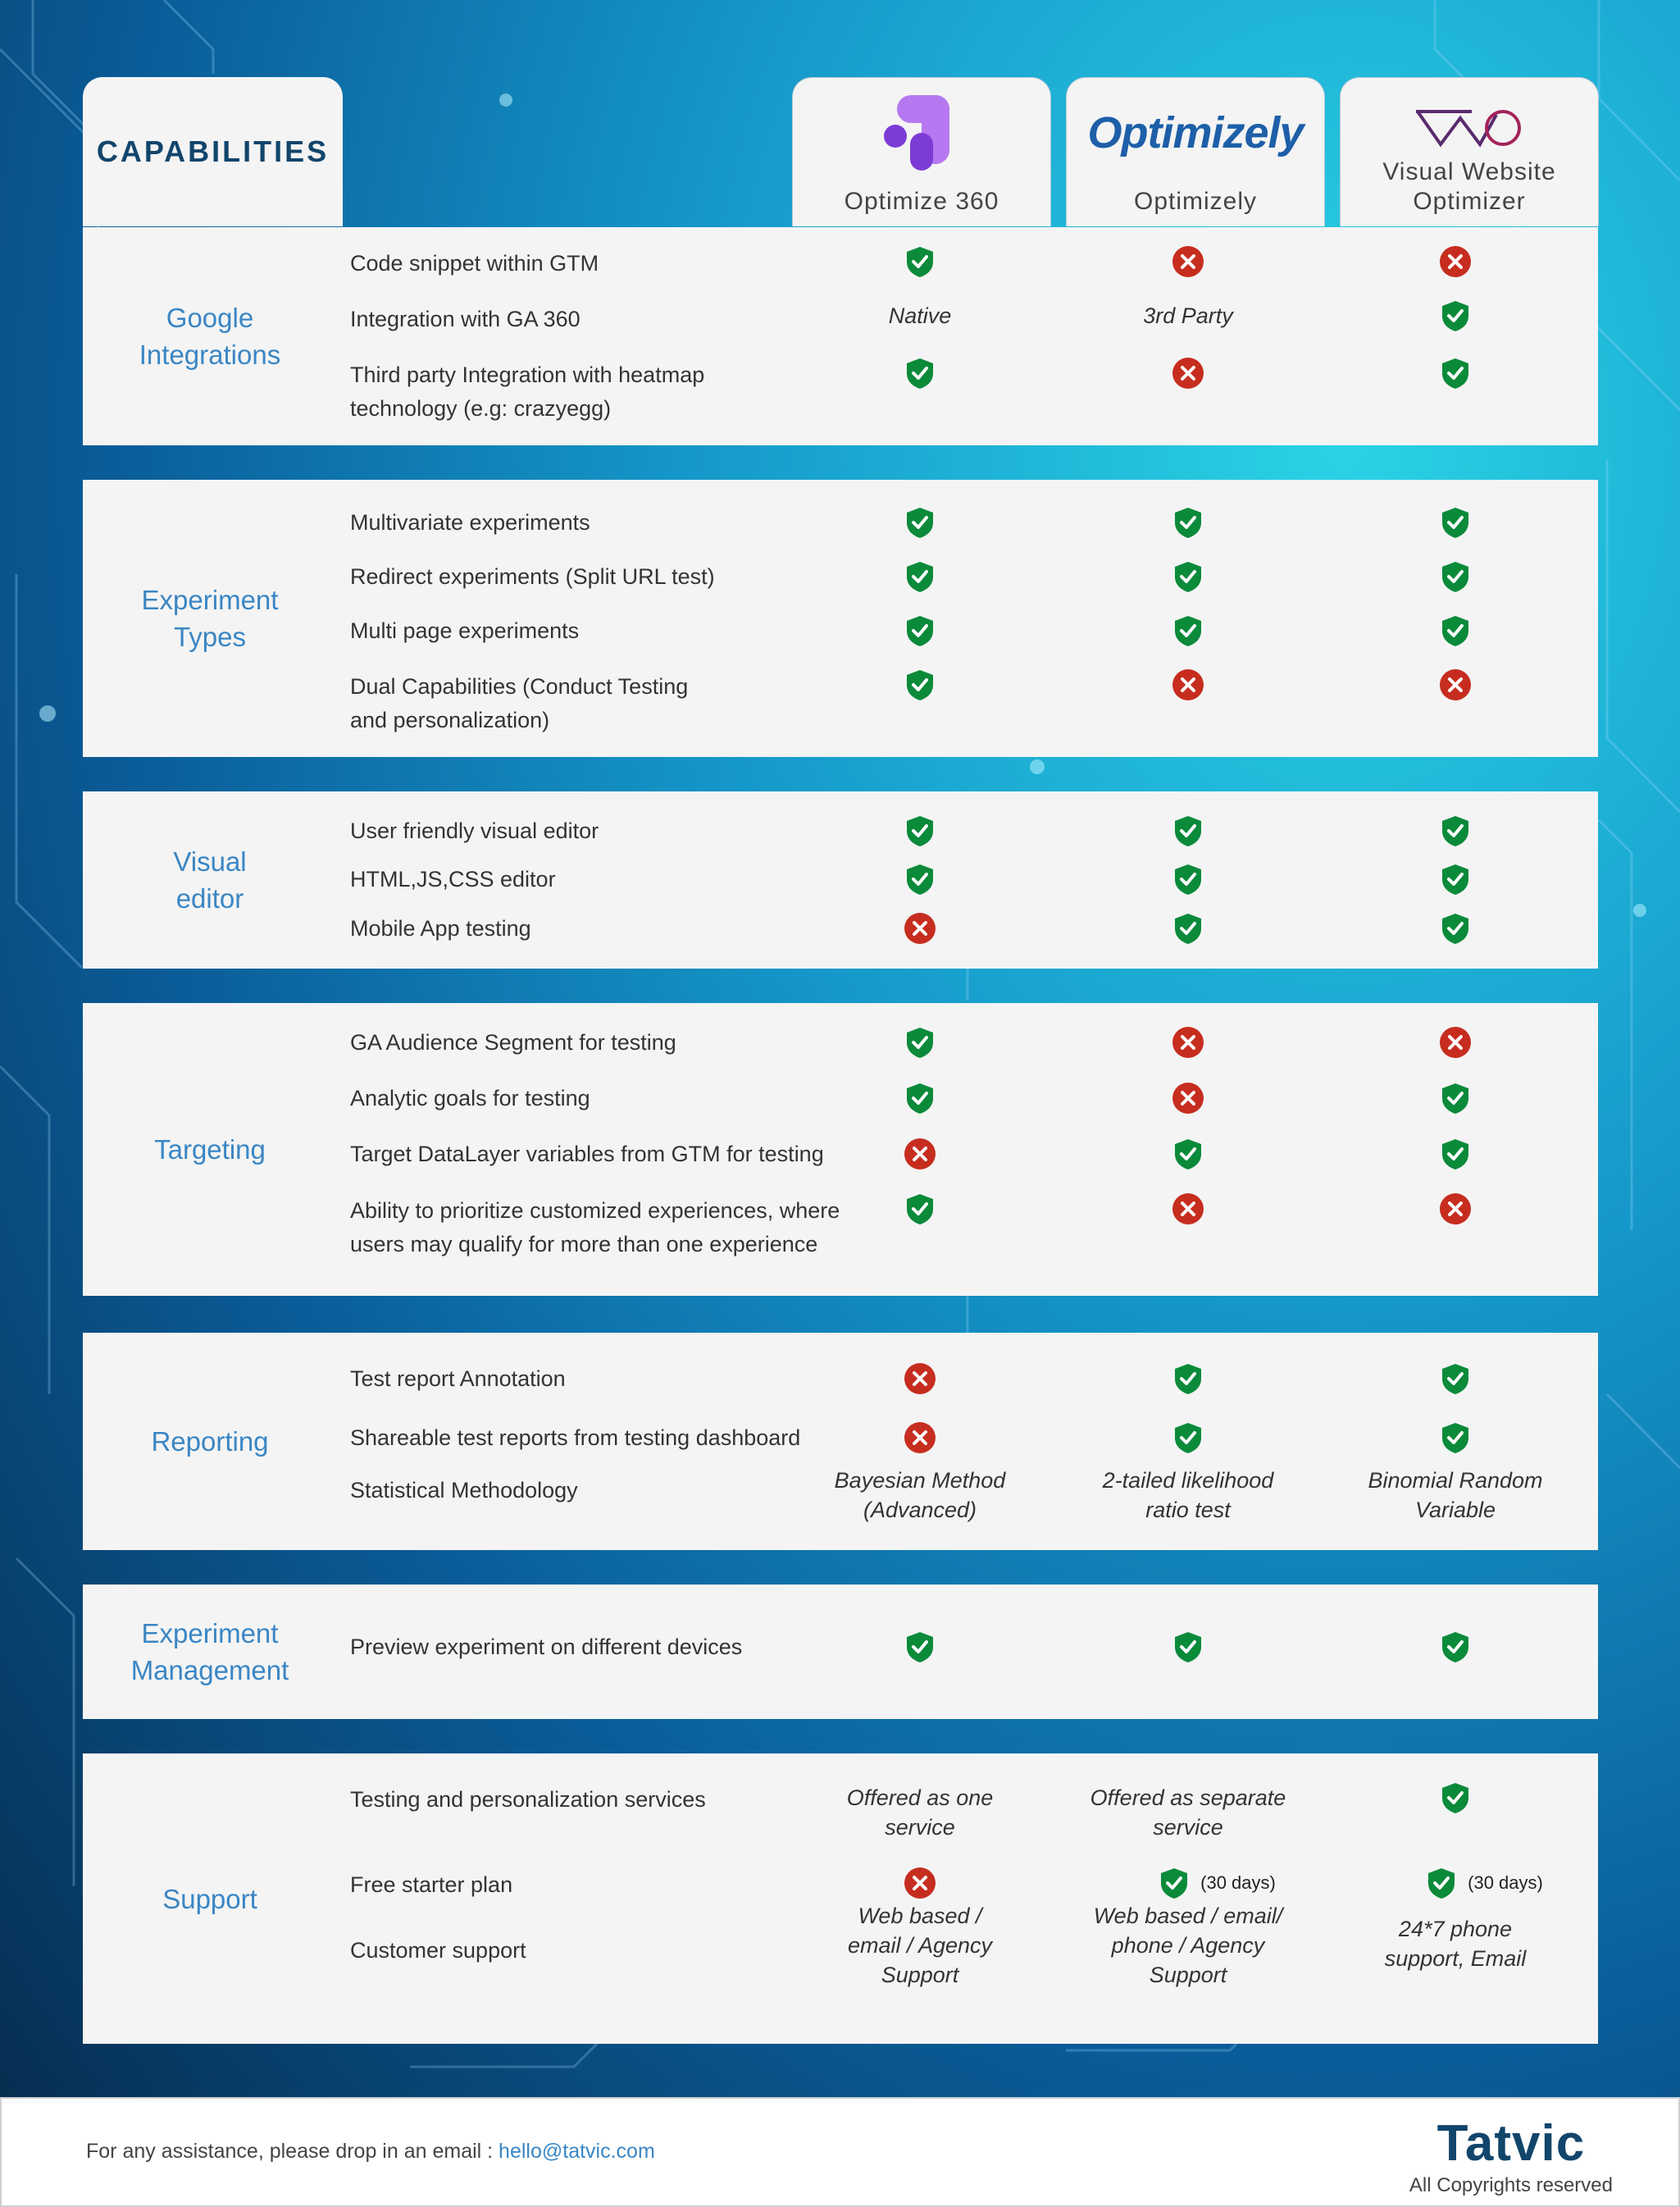 This screenshot has height=2207, width=1680. What do you see at coordinates (475, 263) in the screenshot?
I see `feature-label: Code snippet within GTM` at bounding box center [475, 263].